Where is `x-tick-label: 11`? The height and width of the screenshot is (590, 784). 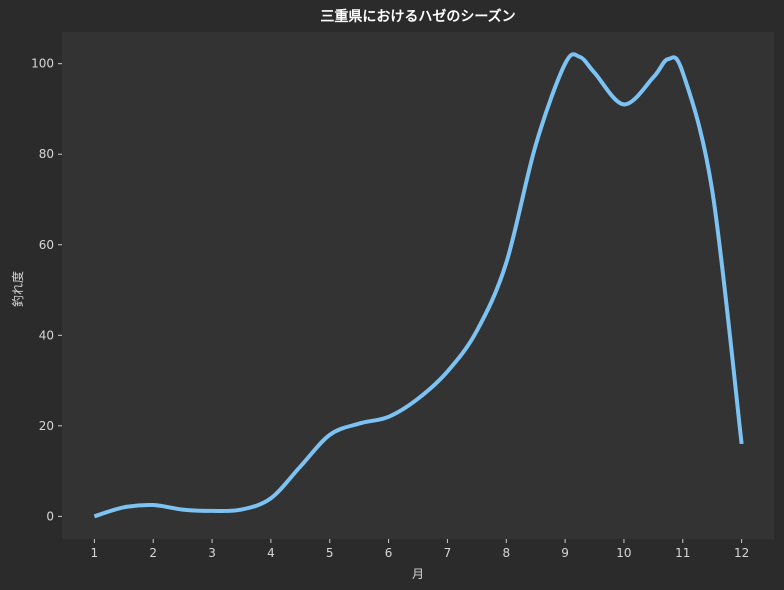 x-tick-label: 11 is located at coordinates (682, 553).